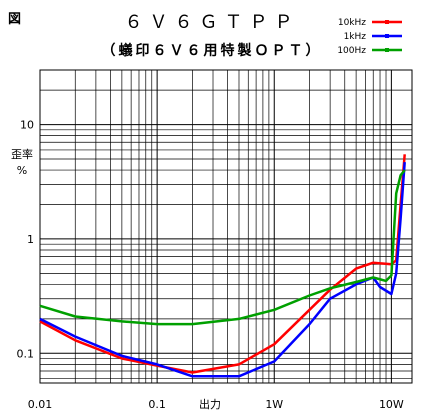 The height and width of the screenshot is (420, 430). What do you see at coordinates (210, 404) in the screenshot?
I see `x-axis-label: 出力` at bounding box center [210, 404].